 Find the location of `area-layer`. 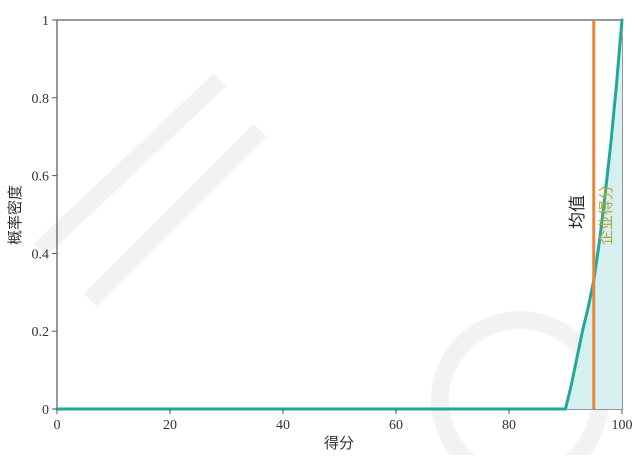

area-layer is located at coordinates (593, 214).